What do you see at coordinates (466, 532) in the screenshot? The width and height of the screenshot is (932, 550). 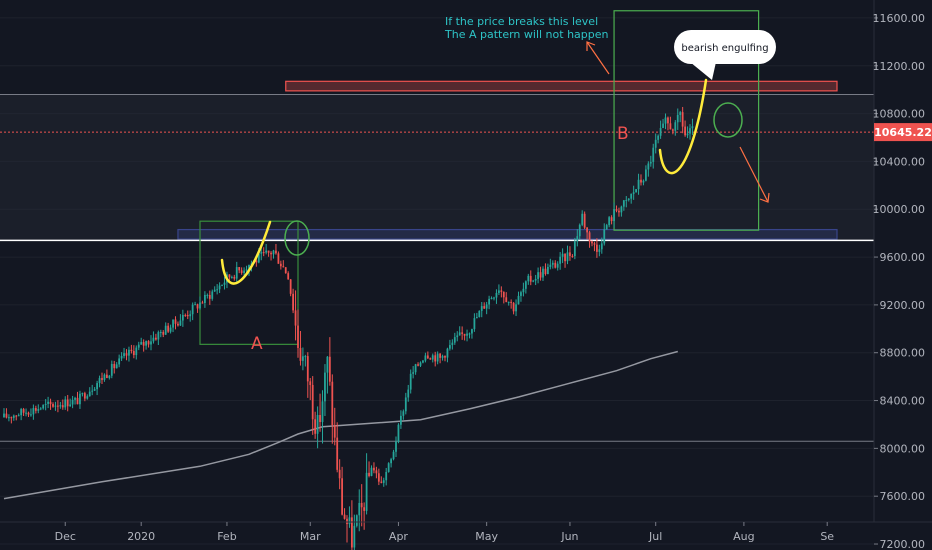 I see `time-axis: Dec 2020 Feb Mar Apr May Jun Jul Aug Se` at bounding box center [466, 532].